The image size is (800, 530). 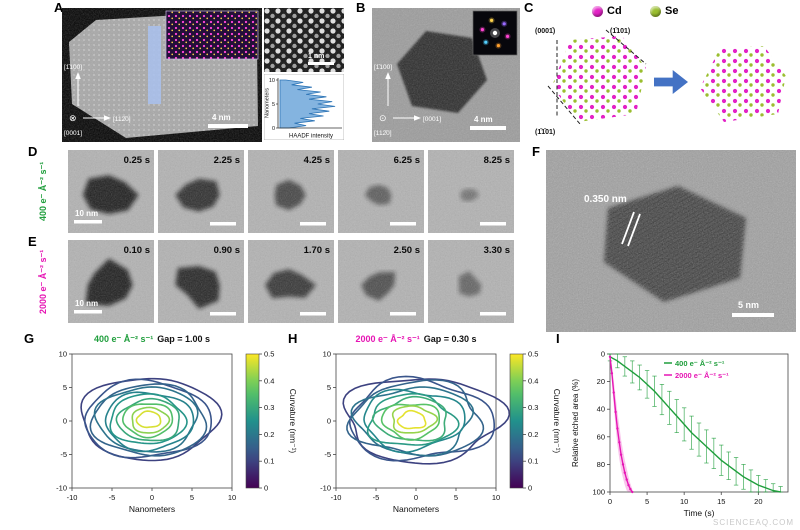 What do you see at coordinates (471, 194) in the screenshot?
I see `tem-frame: 8.25 s` at bounding box center [471, 194].